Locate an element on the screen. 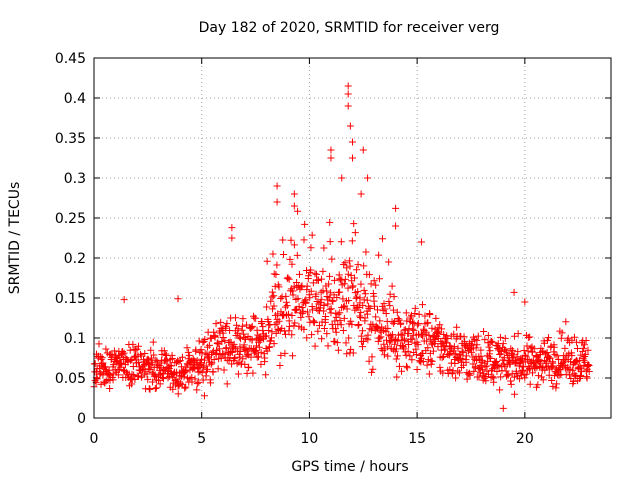  y-tick-label: 0.3 is located at coordinates (75, 179).